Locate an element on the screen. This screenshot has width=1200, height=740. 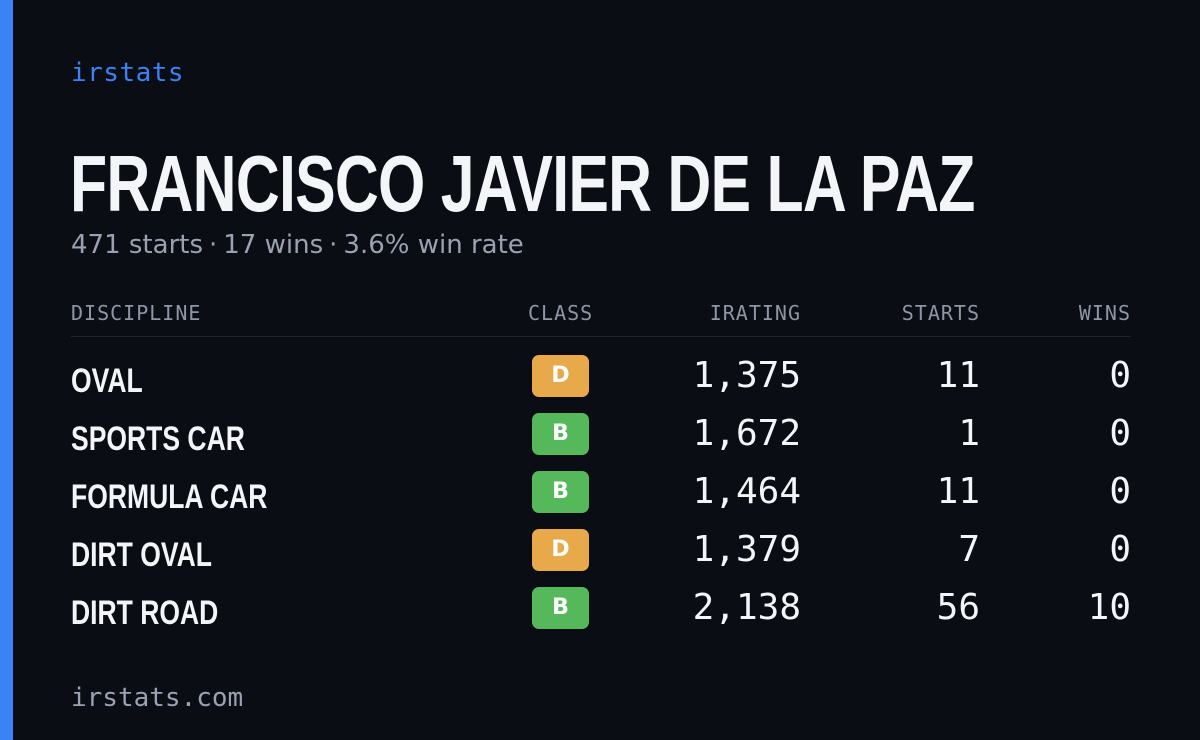
discipline-name: OVAL is located at coordinates (107, 381).